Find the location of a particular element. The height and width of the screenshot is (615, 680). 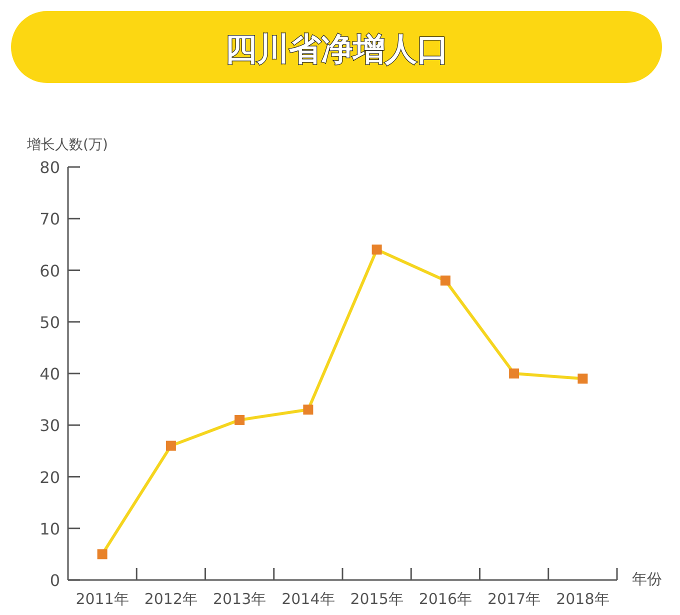

title: 四川省净增人口 is located at coordinates (337, 49).